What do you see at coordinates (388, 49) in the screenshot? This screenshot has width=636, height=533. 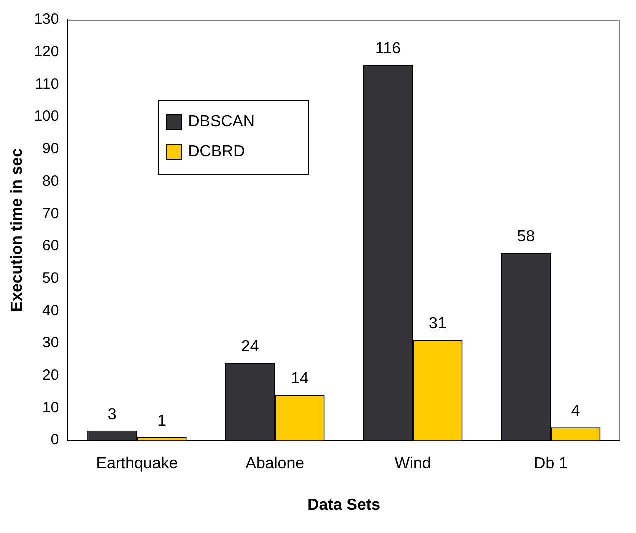 I see `data-label: 116` at bounding box center [388, 49].